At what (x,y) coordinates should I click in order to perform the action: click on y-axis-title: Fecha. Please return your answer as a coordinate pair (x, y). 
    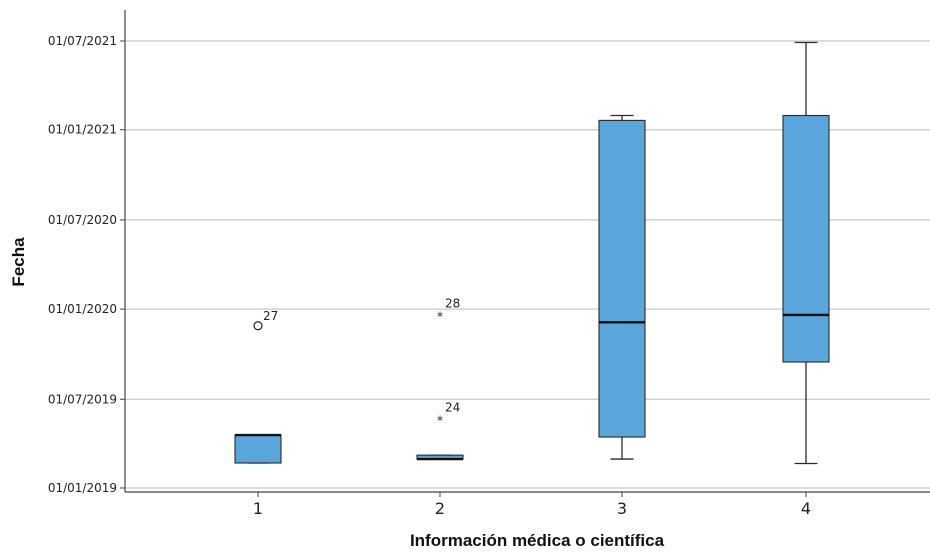
    Looking at the image, I should click on (18, 262).